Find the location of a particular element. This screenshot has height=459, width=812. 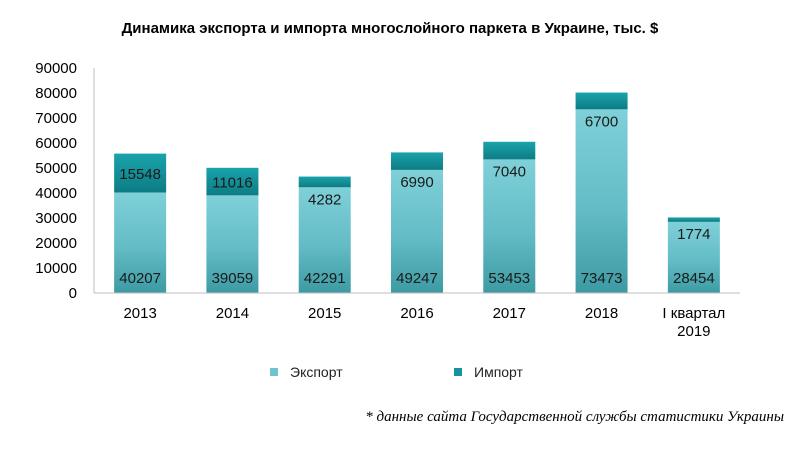

data-label-export: 73473 is located at coordinates (602, 278).